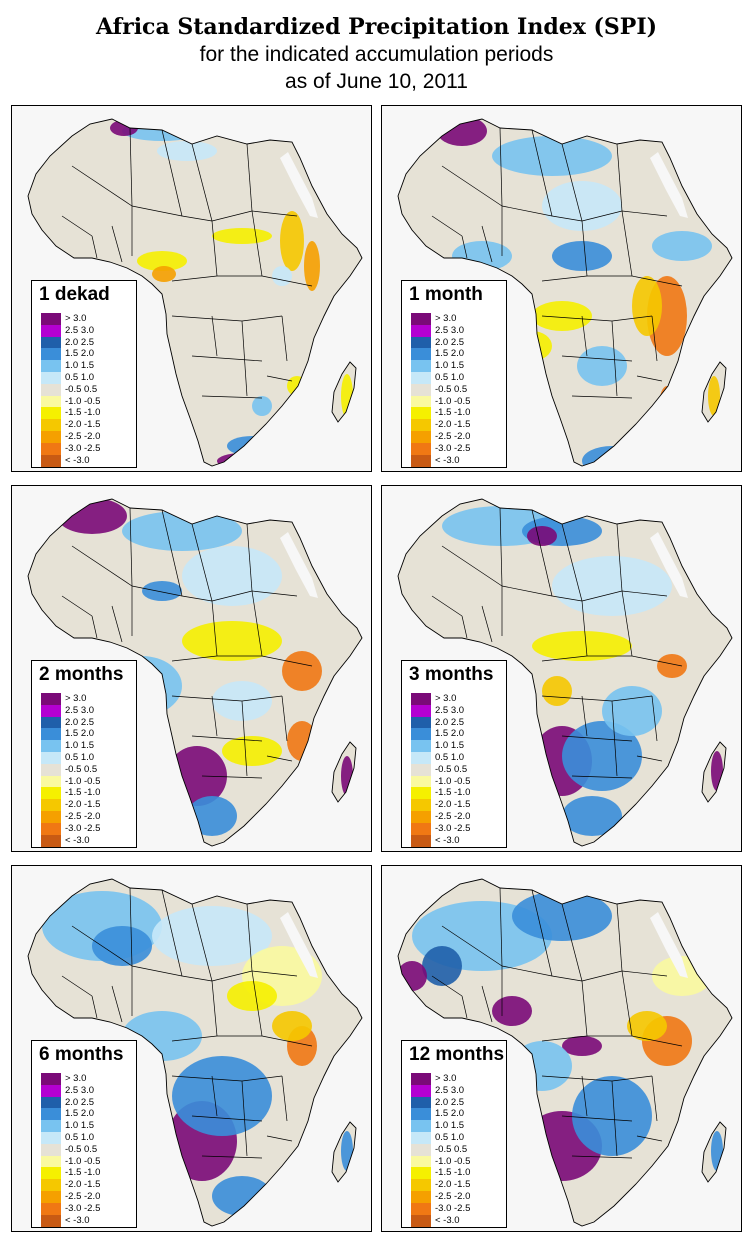 The width and height of the screenshot is (753, 1247). I want to click on coastline, so click(195, 292).